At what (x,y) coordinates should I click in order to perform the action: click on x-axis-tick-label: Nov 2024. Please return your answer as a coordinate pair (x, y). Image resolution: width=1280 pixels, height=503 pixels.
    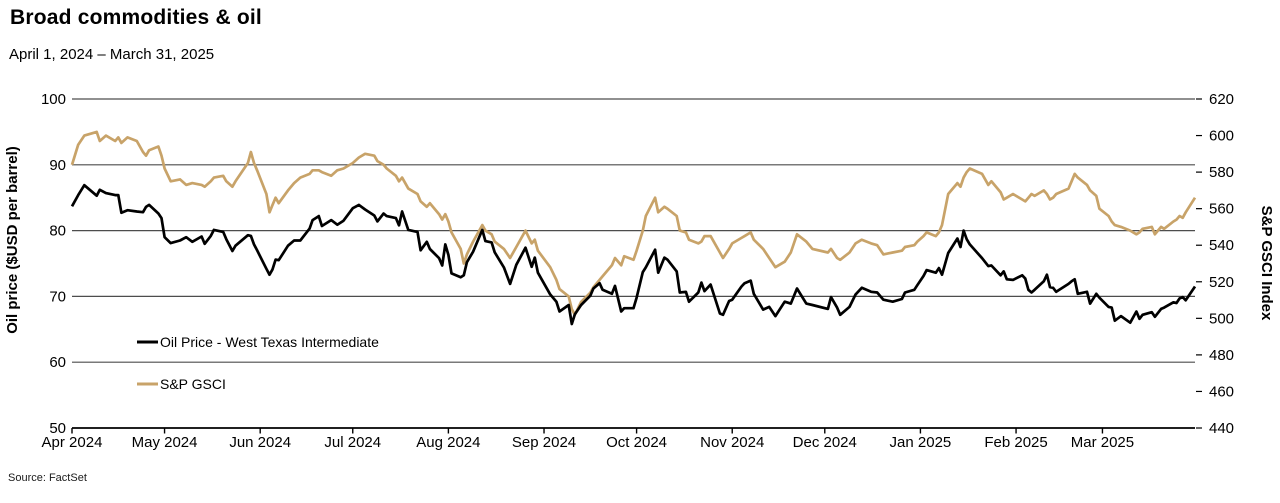
    Looking at the image, I should click on (732, 442).